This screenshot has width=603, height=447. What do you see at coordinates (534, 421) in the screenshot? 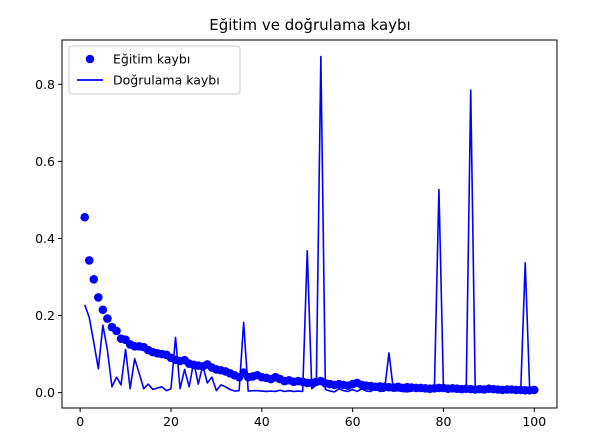
I see `x-tick-label: 100` at bounding box center [534, 421].